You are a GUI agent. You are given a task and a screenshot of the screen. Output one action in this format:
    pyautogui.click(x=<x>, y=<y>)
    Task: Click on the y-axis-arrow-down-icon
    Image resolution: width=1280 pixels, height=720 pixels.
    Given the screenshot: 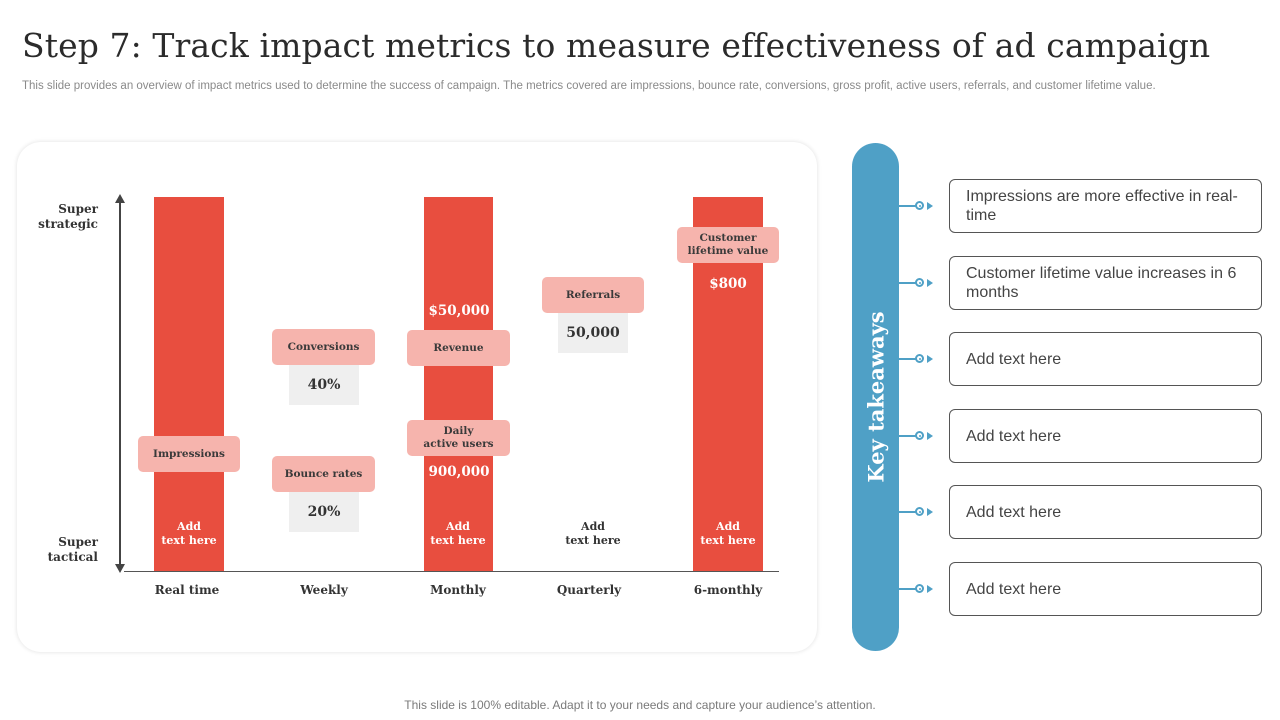 What is the action you would take?
    pyautogui.click(x=120, y=568)
    